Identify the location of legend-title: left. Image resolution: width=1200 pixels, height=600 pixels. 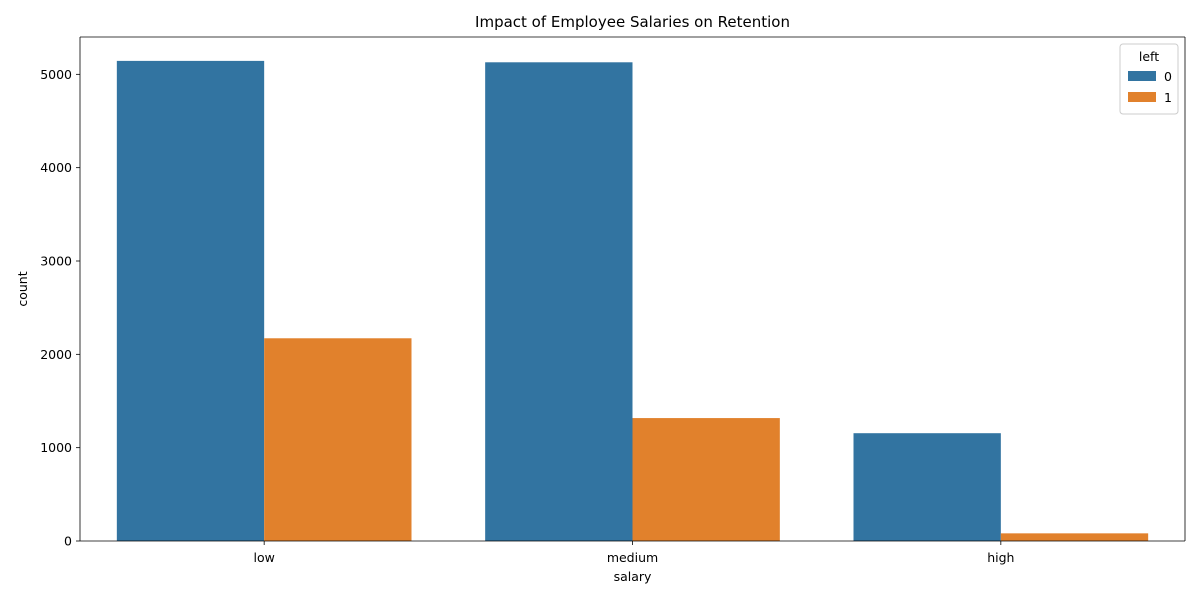
(1149, 56).